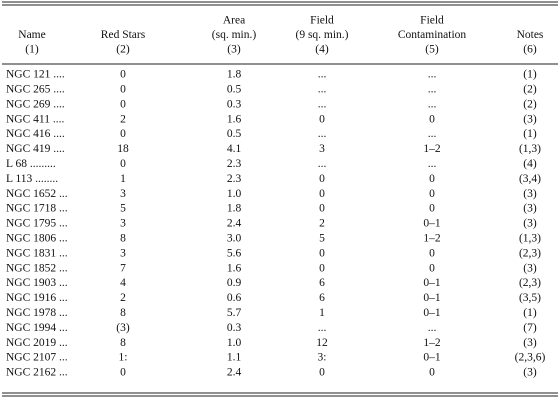 The width and height of the screenshot is (560, 401). Describe the element at coordinates (234, 313) in the screenshot. I see `table-cell: 5.7` at that location.